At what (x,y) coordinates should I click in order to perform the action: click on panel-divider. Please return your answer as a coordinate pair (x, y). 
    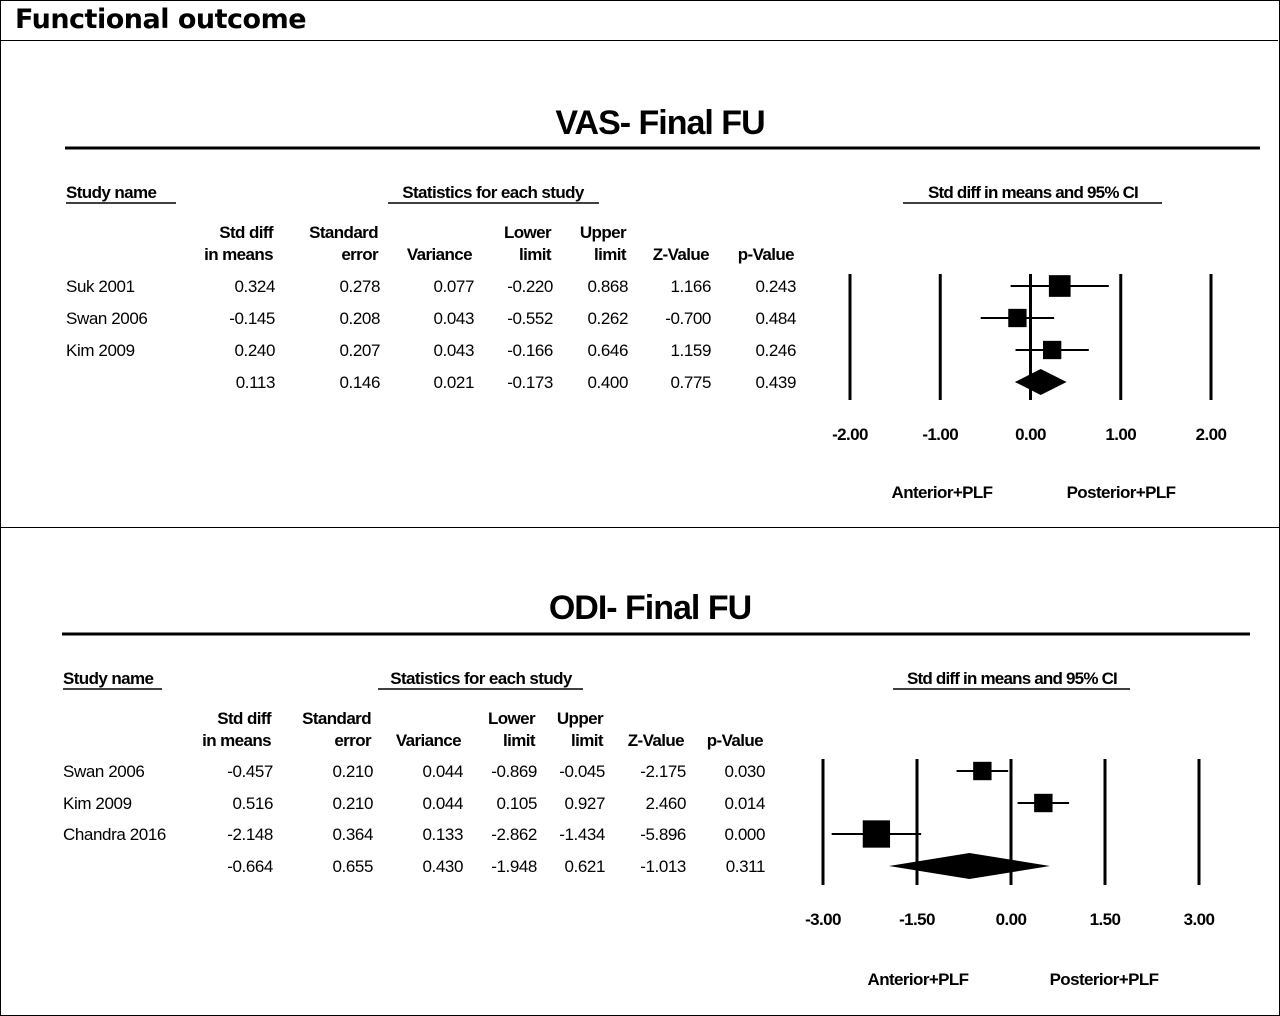
    Looking at the image, I should click on (640, 527).